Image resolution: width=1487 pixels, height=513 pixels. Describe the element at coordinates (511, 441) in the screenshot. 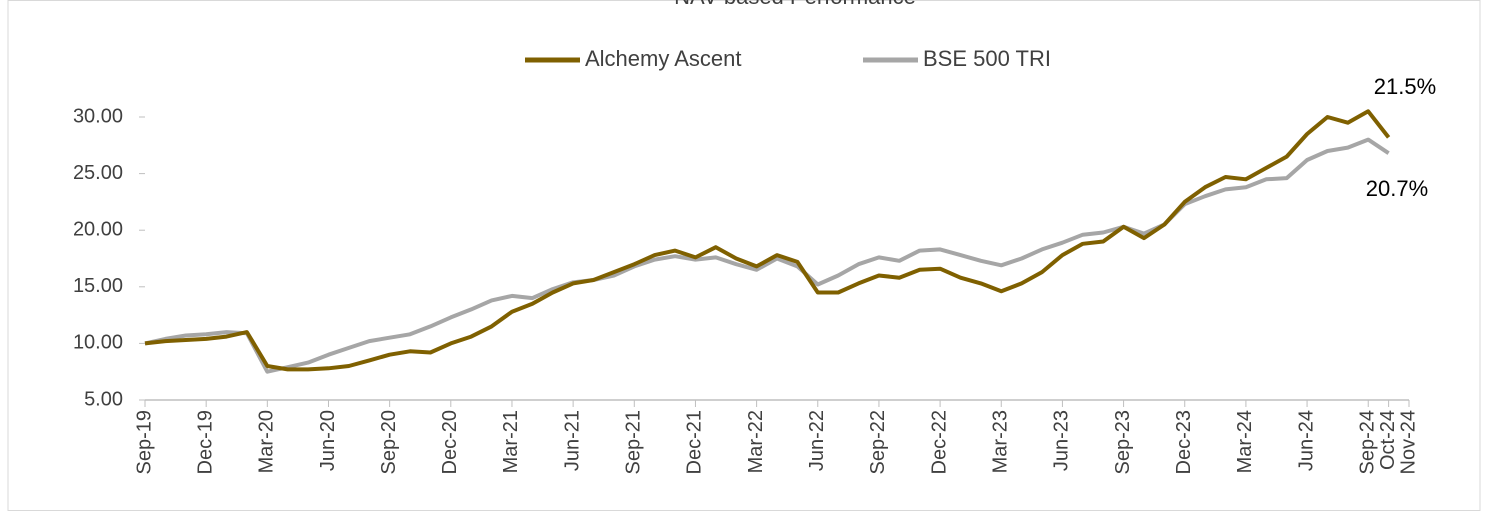

I see `x-tick-label: Mar-21` at that location.